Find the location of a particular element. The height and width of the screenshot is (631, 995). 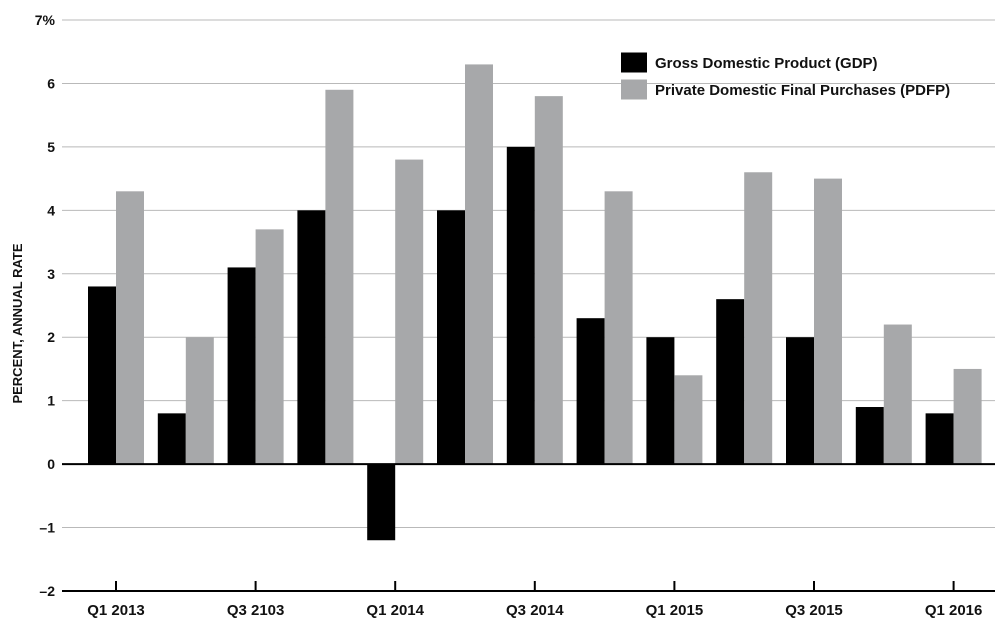

y-tick-label: 6 is located at coordinates (51, 83).